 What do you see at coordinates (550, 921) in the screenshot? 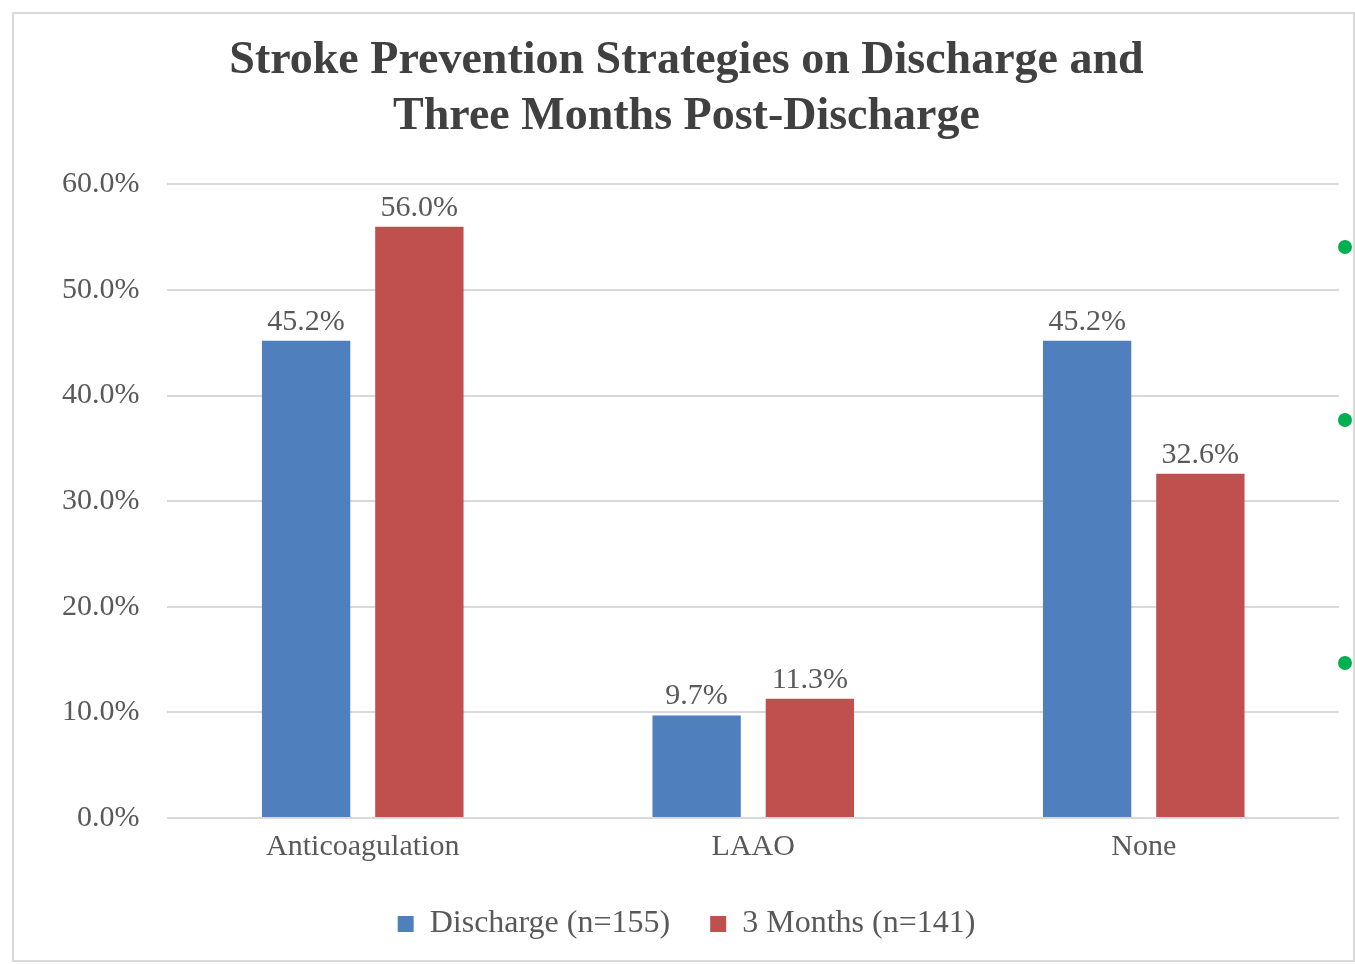
I see `legend-label: Discharge (n=155)` at bounding box center [550, 921].